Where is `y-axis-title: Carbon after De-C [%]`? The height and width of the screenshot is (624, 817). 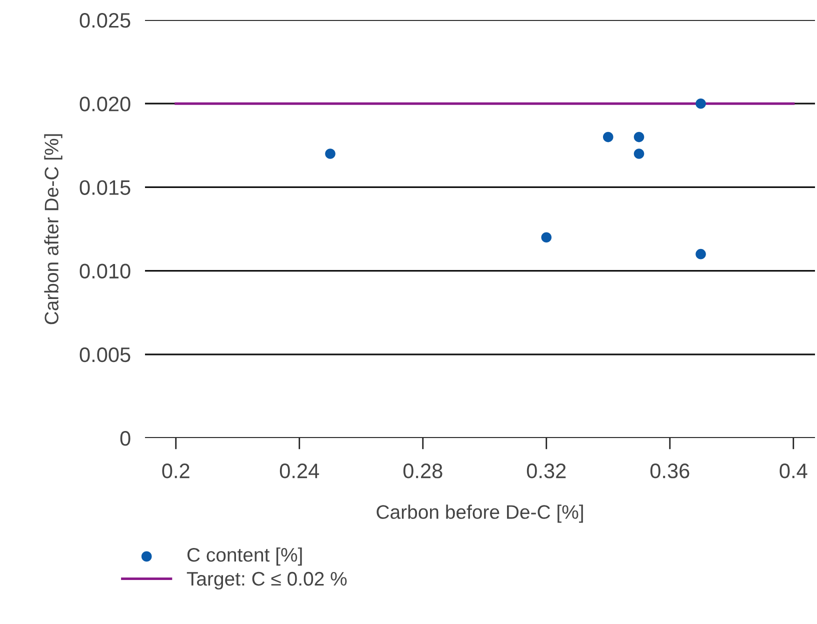
y-axis-title: Carbon after De-C [%] is located at coordinates (53, 229).